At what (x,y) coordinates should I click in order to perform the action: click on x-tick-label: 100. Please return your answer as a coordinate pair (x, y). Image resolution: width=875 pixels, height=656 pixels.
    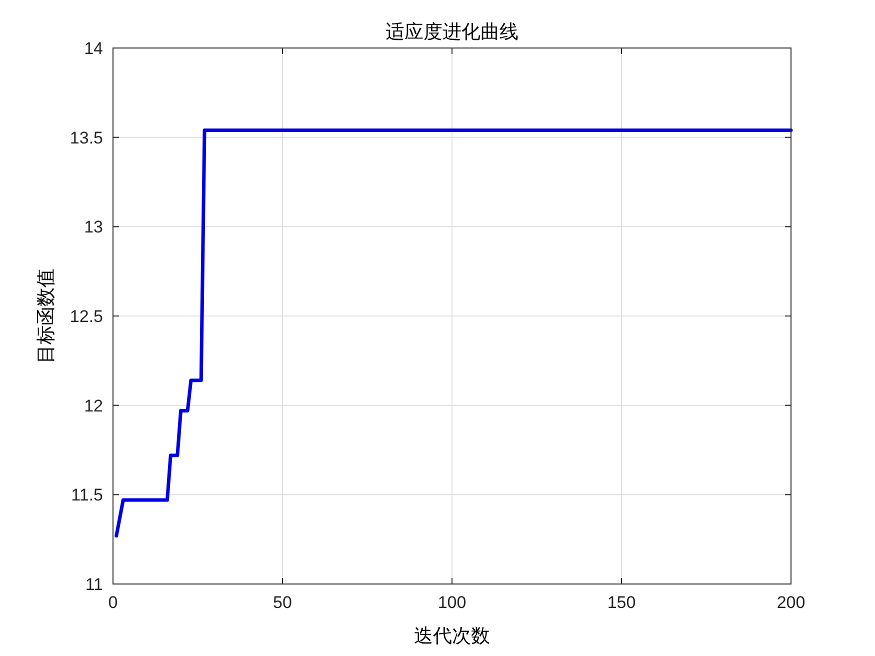
    Looking at the image, I should click on (452, 602).